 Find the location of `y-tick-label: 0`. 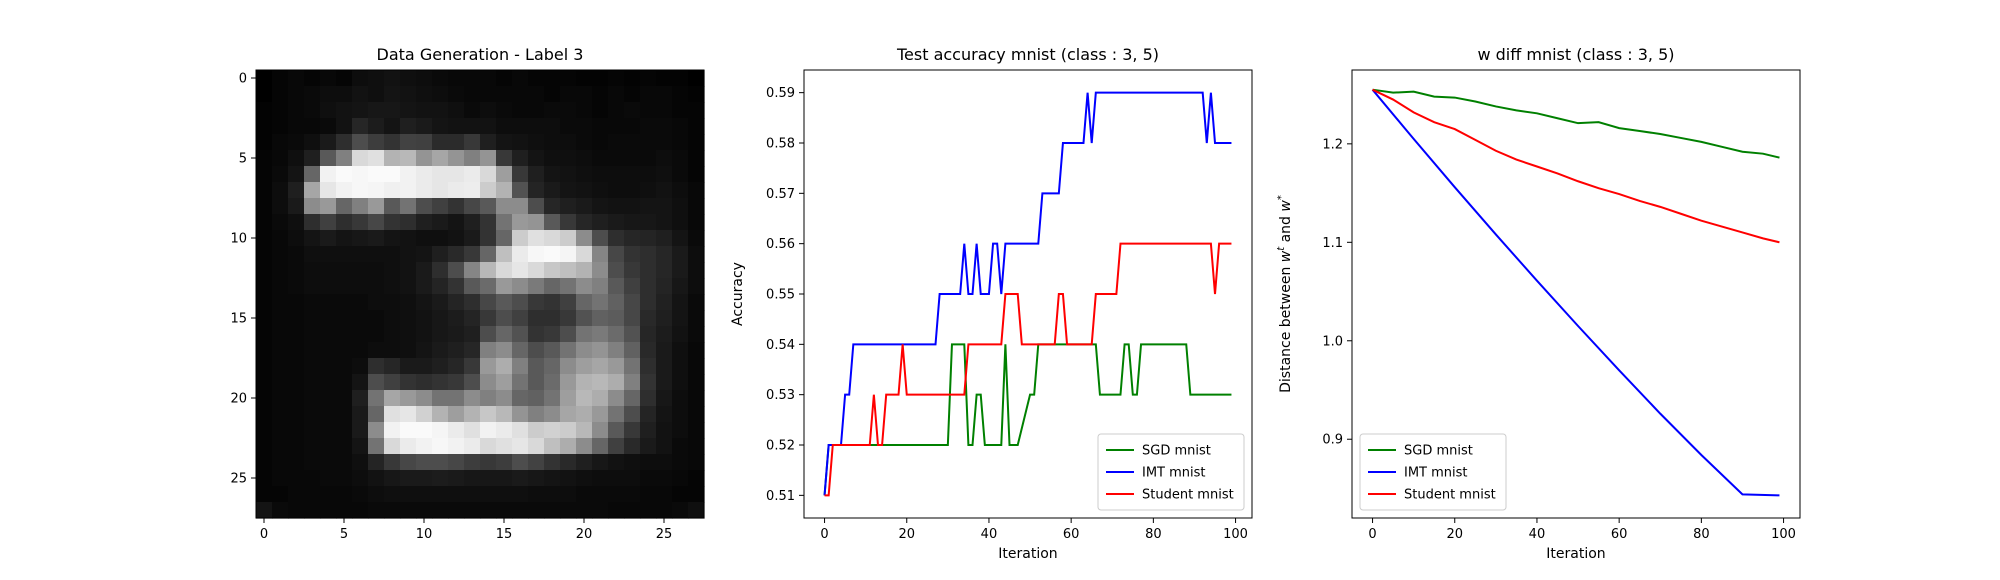

y-tick-label: 0 is located at coordinates (243, 79).